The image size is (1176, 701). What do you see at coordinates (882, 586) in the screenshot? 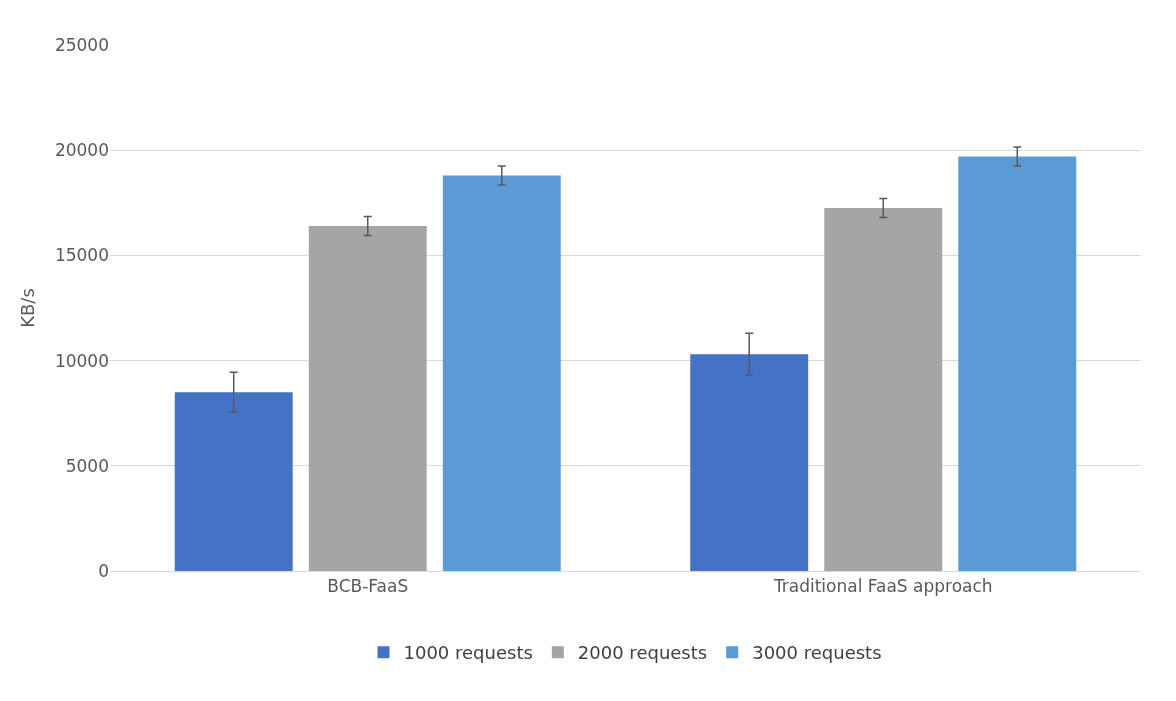
I see `x-tick-label: Traditional FaaS approach` at bounding box center [882, 586].